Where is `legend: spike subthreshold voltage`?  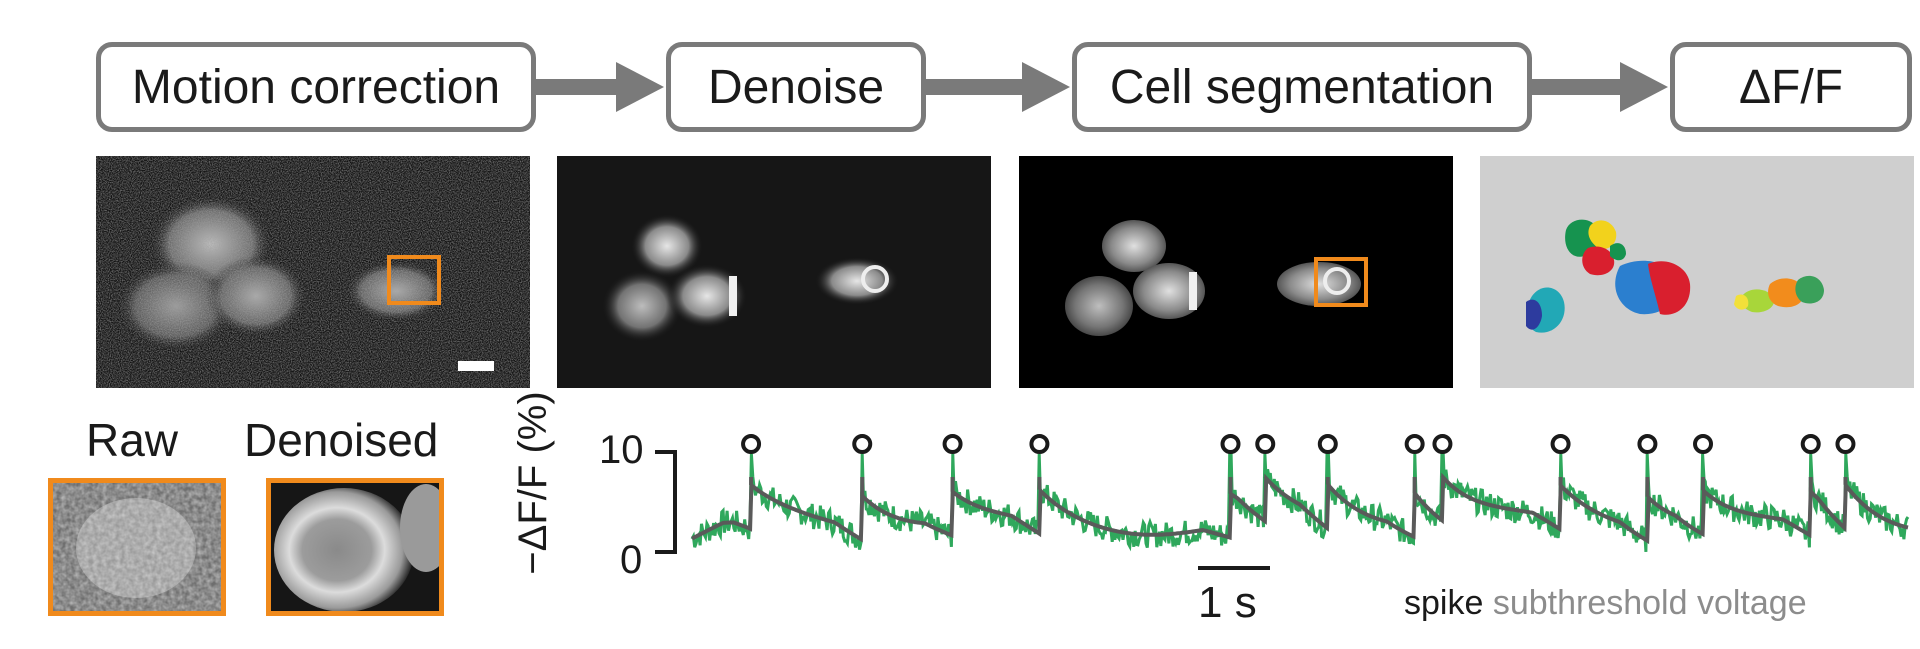
legend: spike subthreshold voltage is located at coordinates (1605, 603).